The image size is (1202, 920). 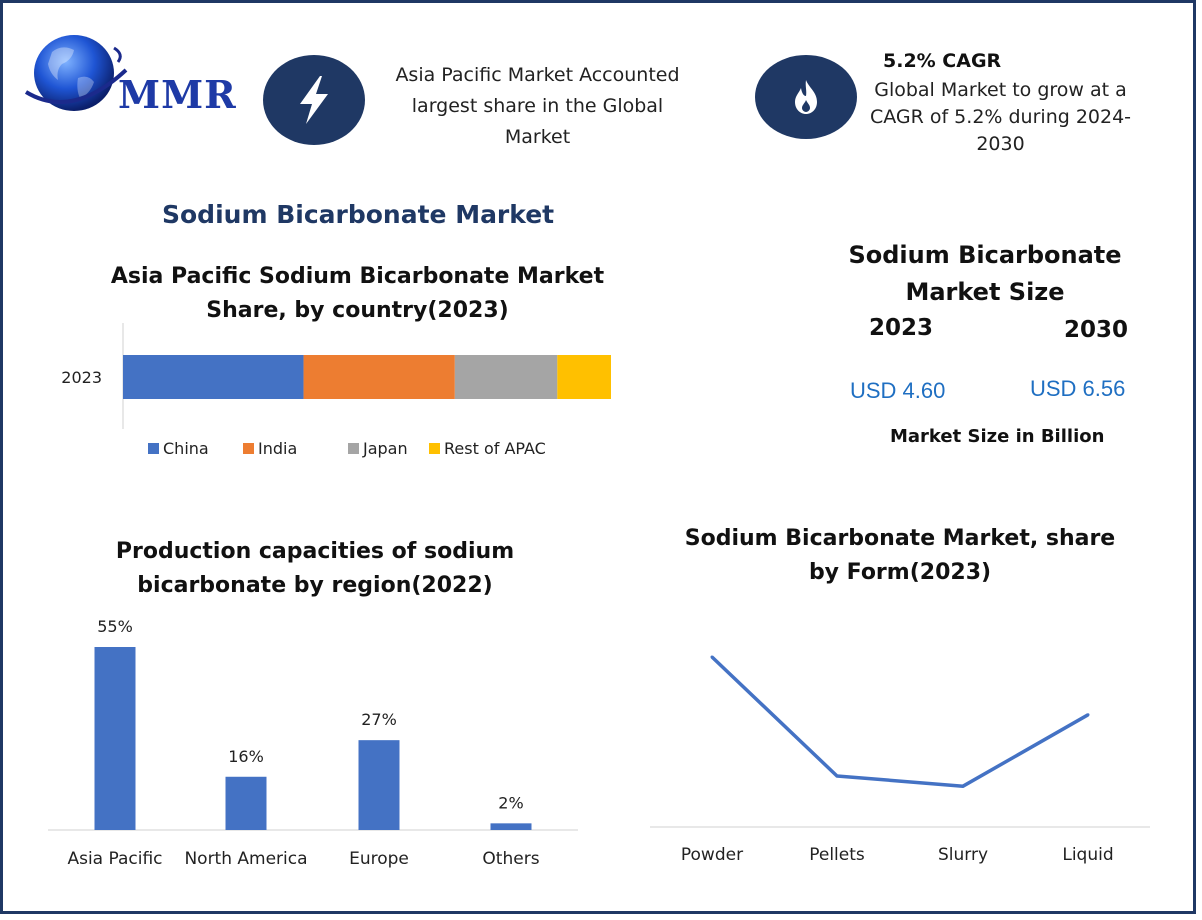 I want to click on chart3-category-label: Powder, so click(x=712, y=855).